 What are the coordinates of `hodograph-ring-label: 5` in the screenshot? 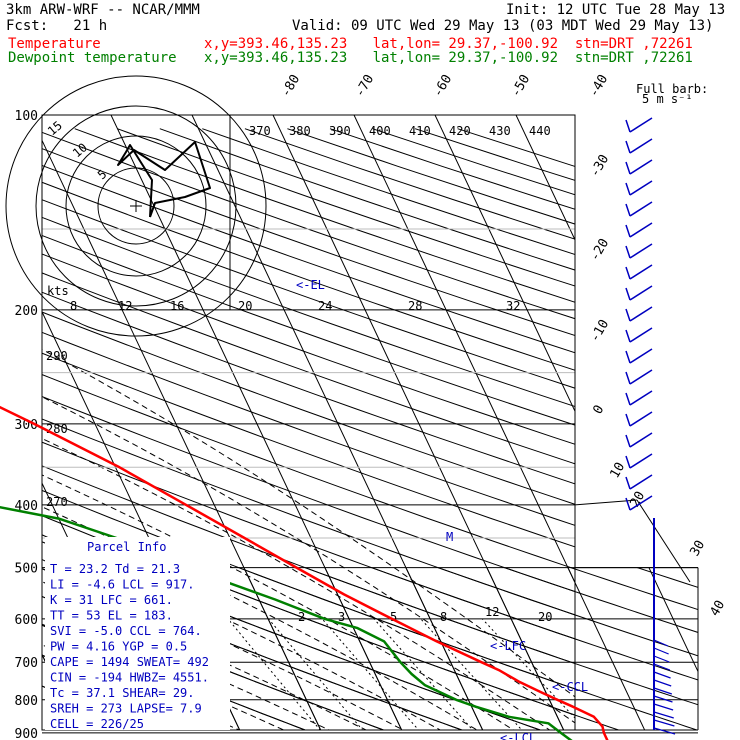 It's located at (102, 174).